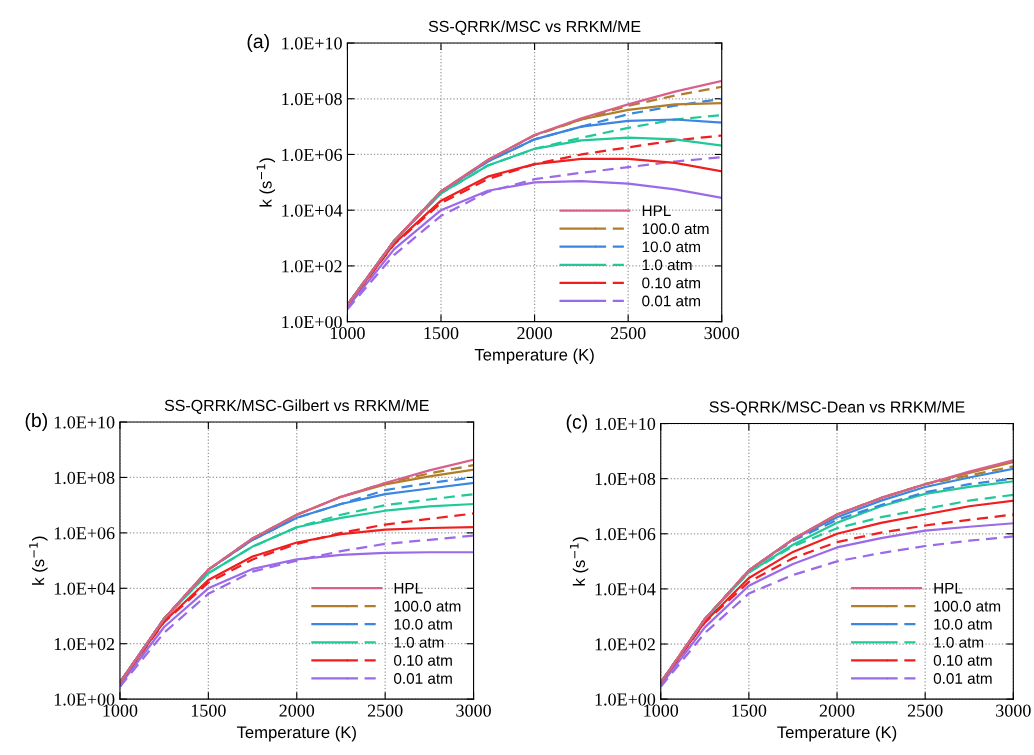  I want to click on text: (b), so click(36, 422).